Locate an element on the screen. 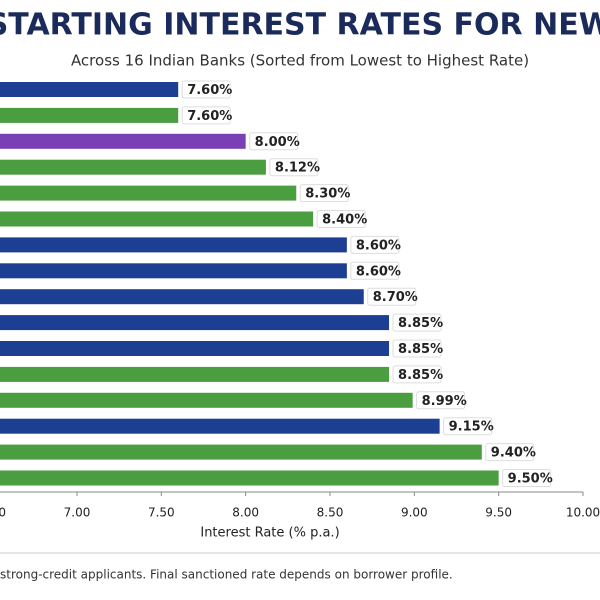 This screenshot has height=600, width=600. value-label: 8.00% is located at coordinates (277, 142).